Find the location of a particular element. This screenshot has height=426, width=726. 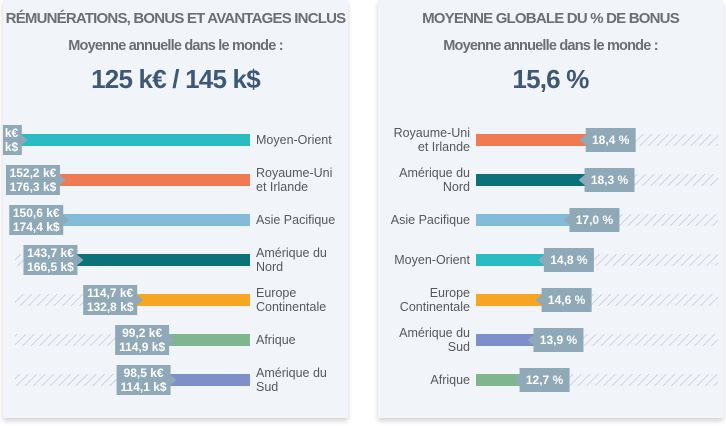

bar-row: 170,7 k€197,8 k$ Moyen-Orient is located at coordinates (167, 140).